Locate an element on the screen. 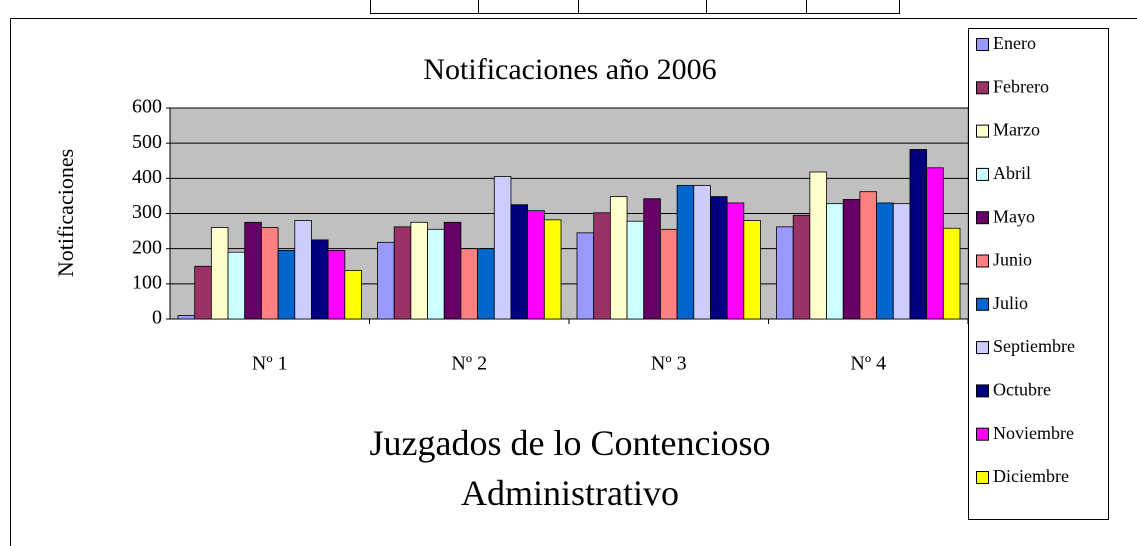  y-tick-label: 0 is located at coordinates (157, 318).